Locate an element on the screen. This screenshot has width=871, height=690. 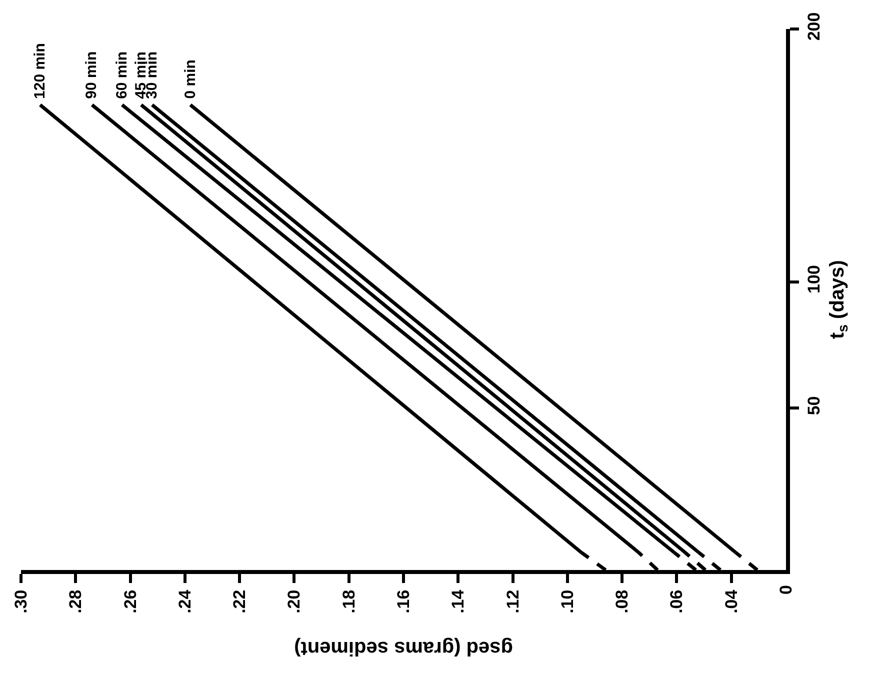
x-tick-label: .08 is located at coordinates (622, 602).